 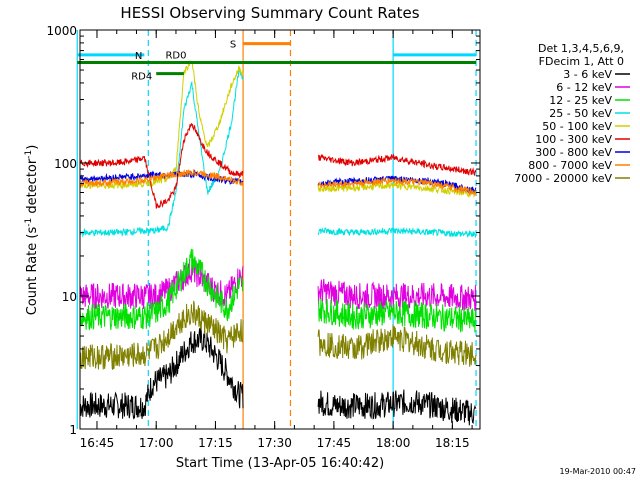 What do you see at coordinates (587, 74) in the screenshot?
I see `legend-entry: 3 - 6 keV` at bounding box center [587, 74].